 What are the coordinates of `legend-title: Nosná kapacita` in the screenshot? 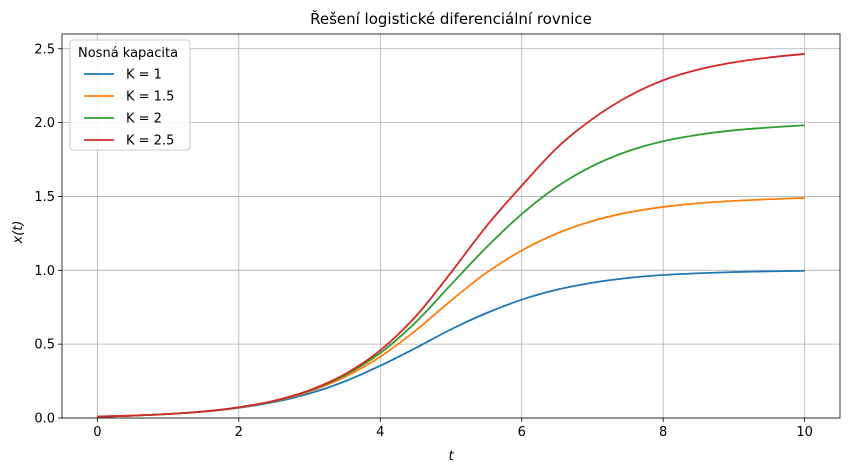 It's located at (128, 53).